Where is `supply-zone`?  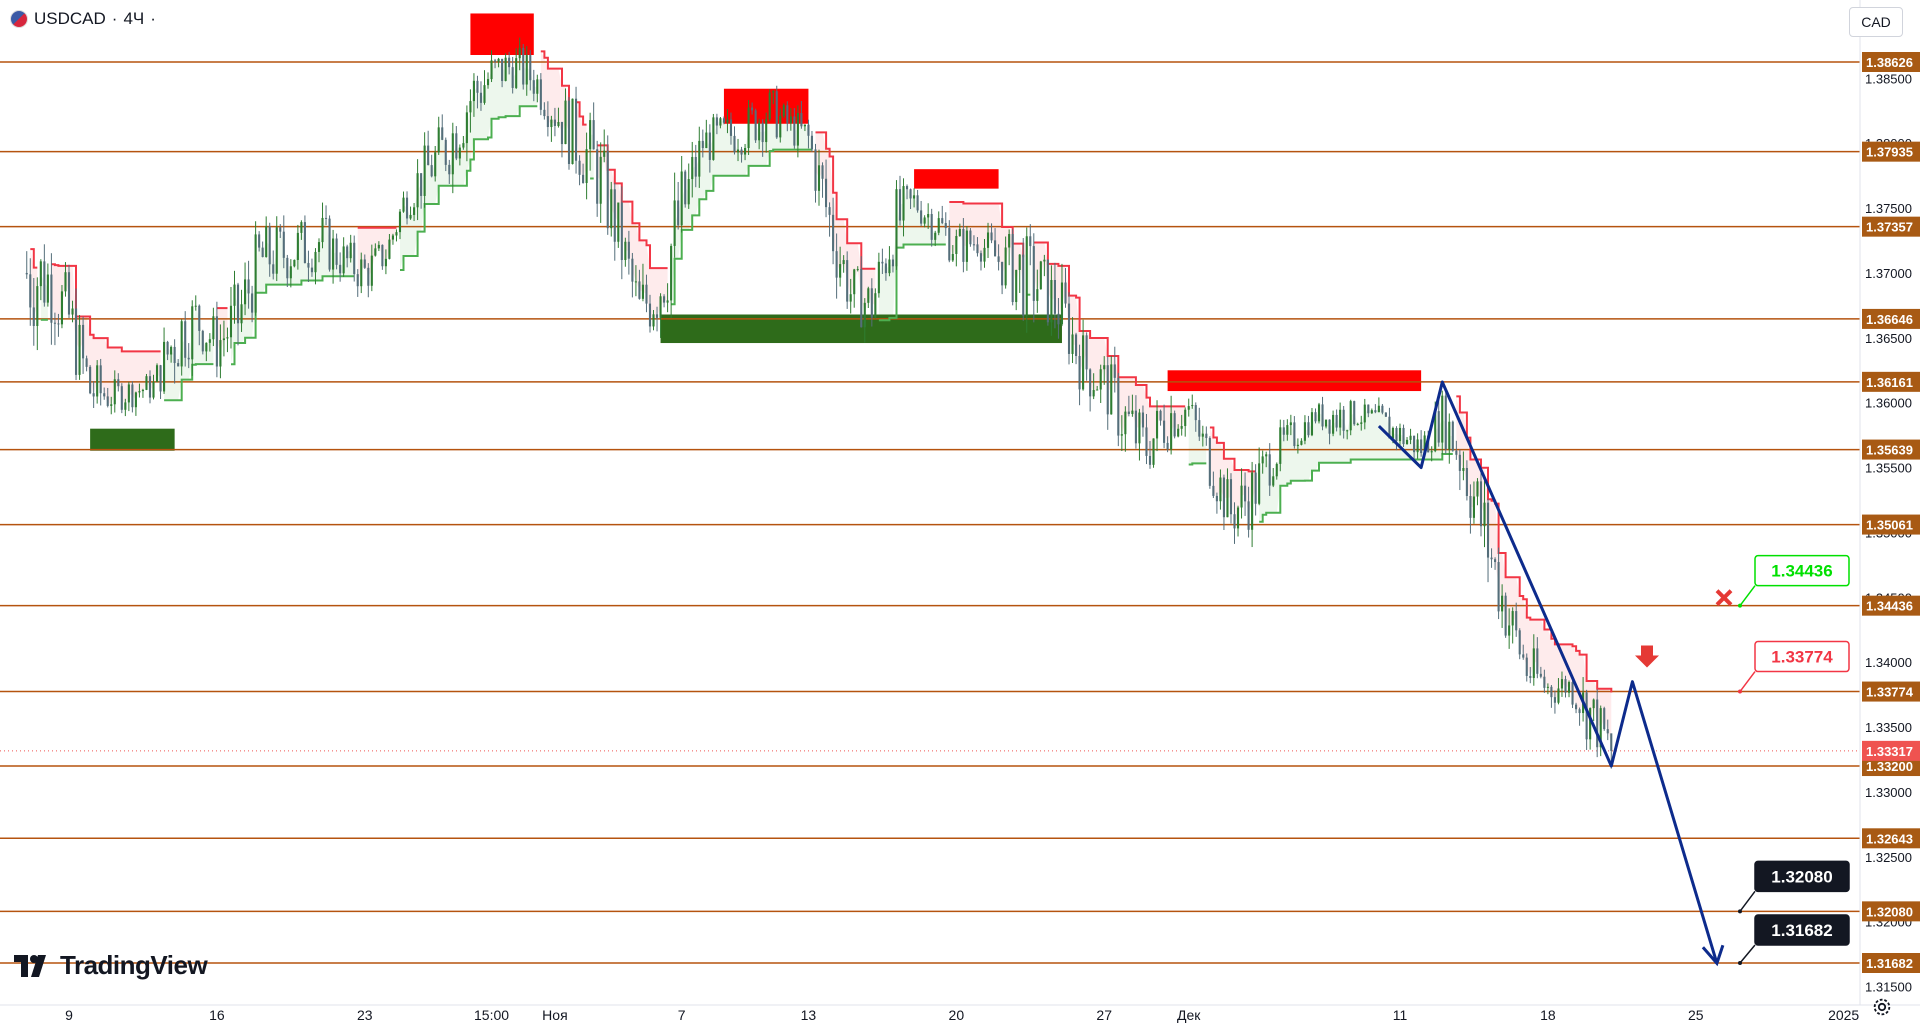 supply-zone is located at coordinates (956, 179).